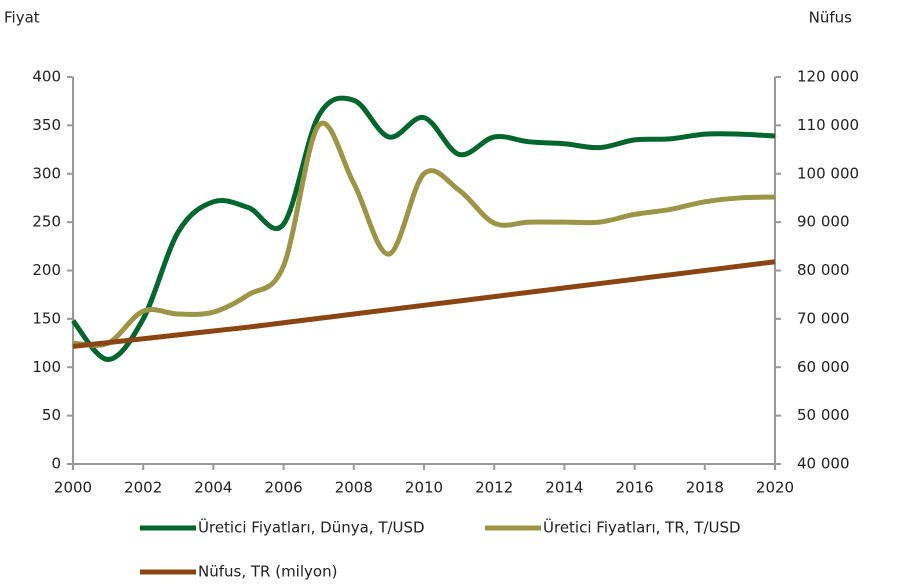 This screenshot has height=585, width=897. I want to click on x-tick-label: 2020, so click(775, 488).